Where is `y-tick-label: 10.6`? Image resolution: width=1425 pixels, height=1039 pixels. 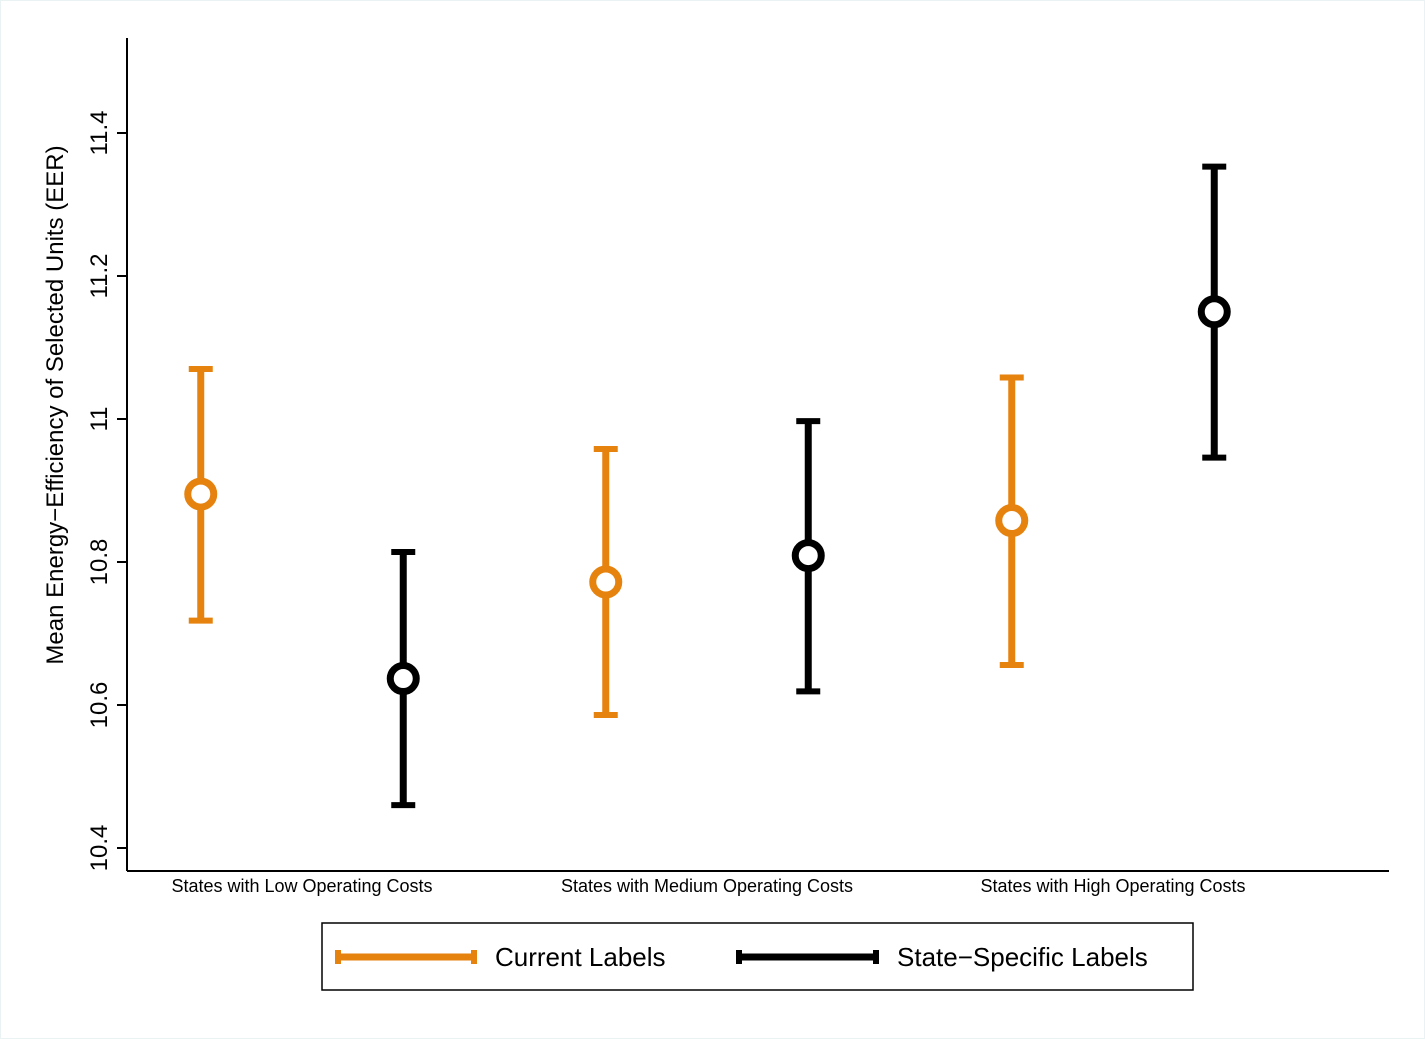
y-tick-label: 10.6 is located at coordinates (99, 705).